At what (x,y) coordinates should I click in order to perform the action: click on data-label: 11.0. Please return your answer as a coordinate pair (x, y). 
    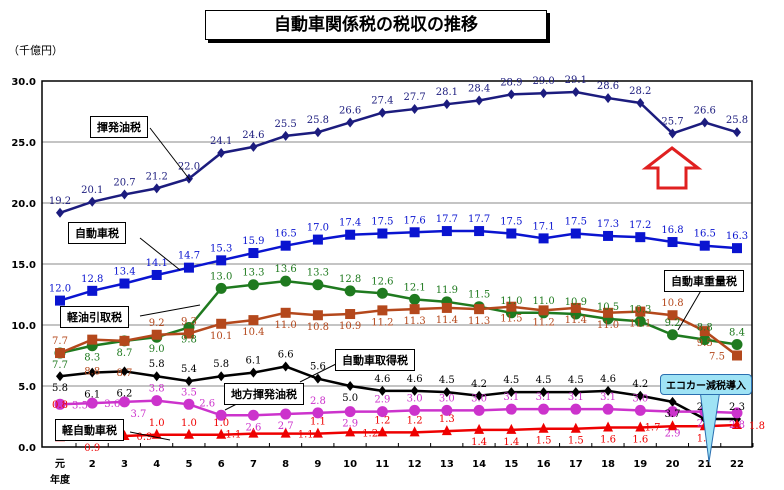
    Looking at the image, I should click on (286, 325).